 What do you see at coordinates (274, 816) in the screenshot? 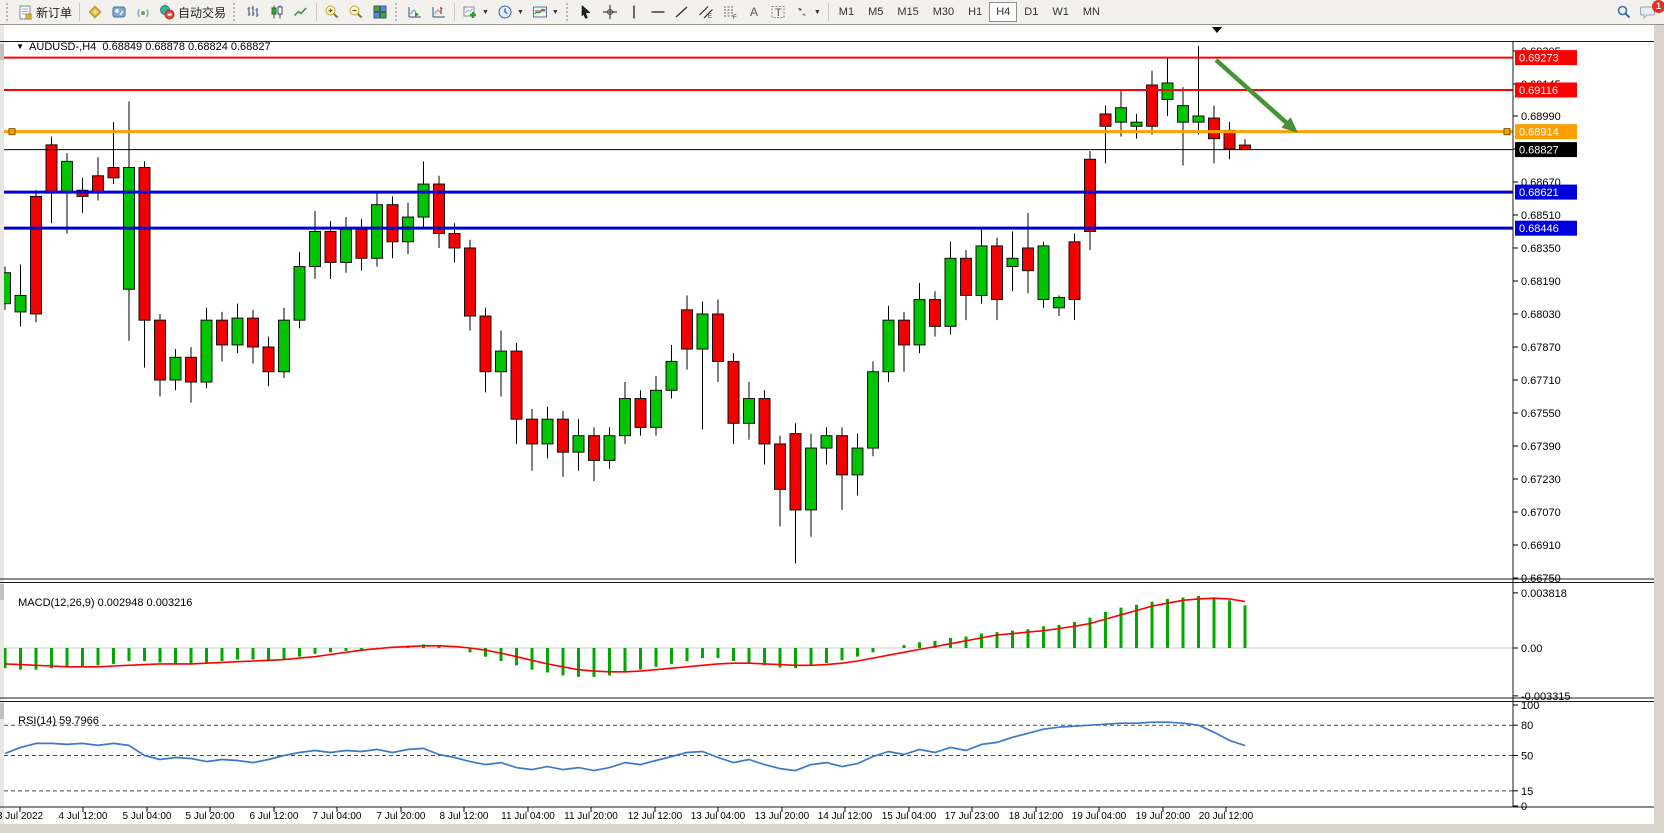
I see `date-label: 6 Jul 12:00` at bounding box center [274, 816].